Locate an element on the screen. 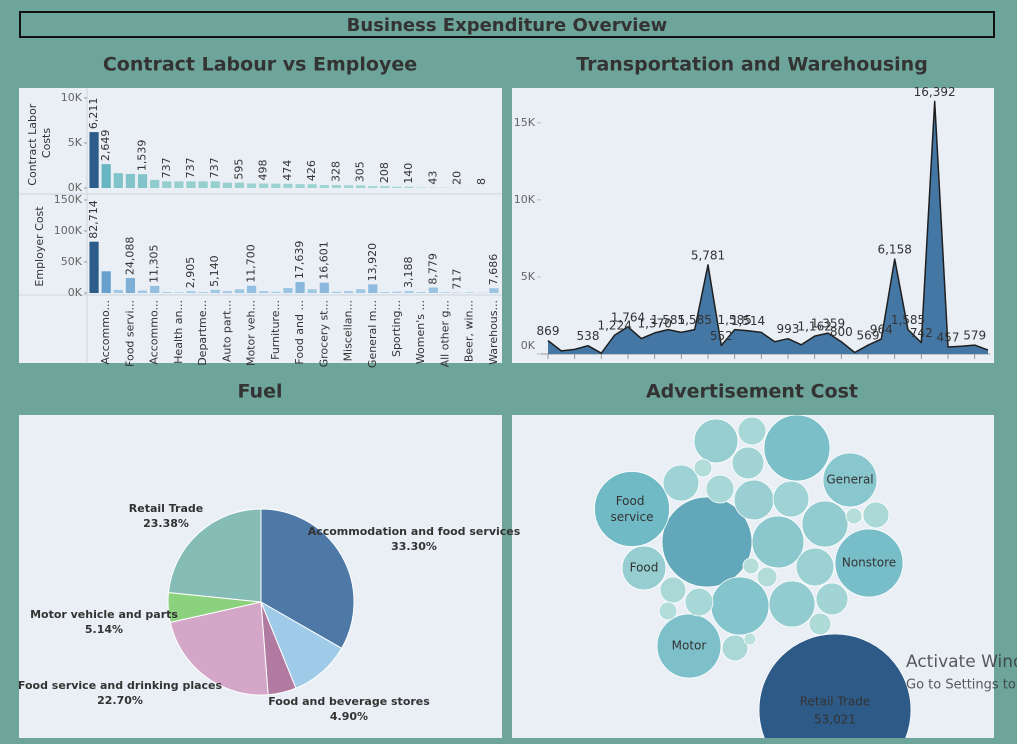 The width and height of the screenshot is (1017, 744). value-label: 1,514 is located at coordinates (748, 321).